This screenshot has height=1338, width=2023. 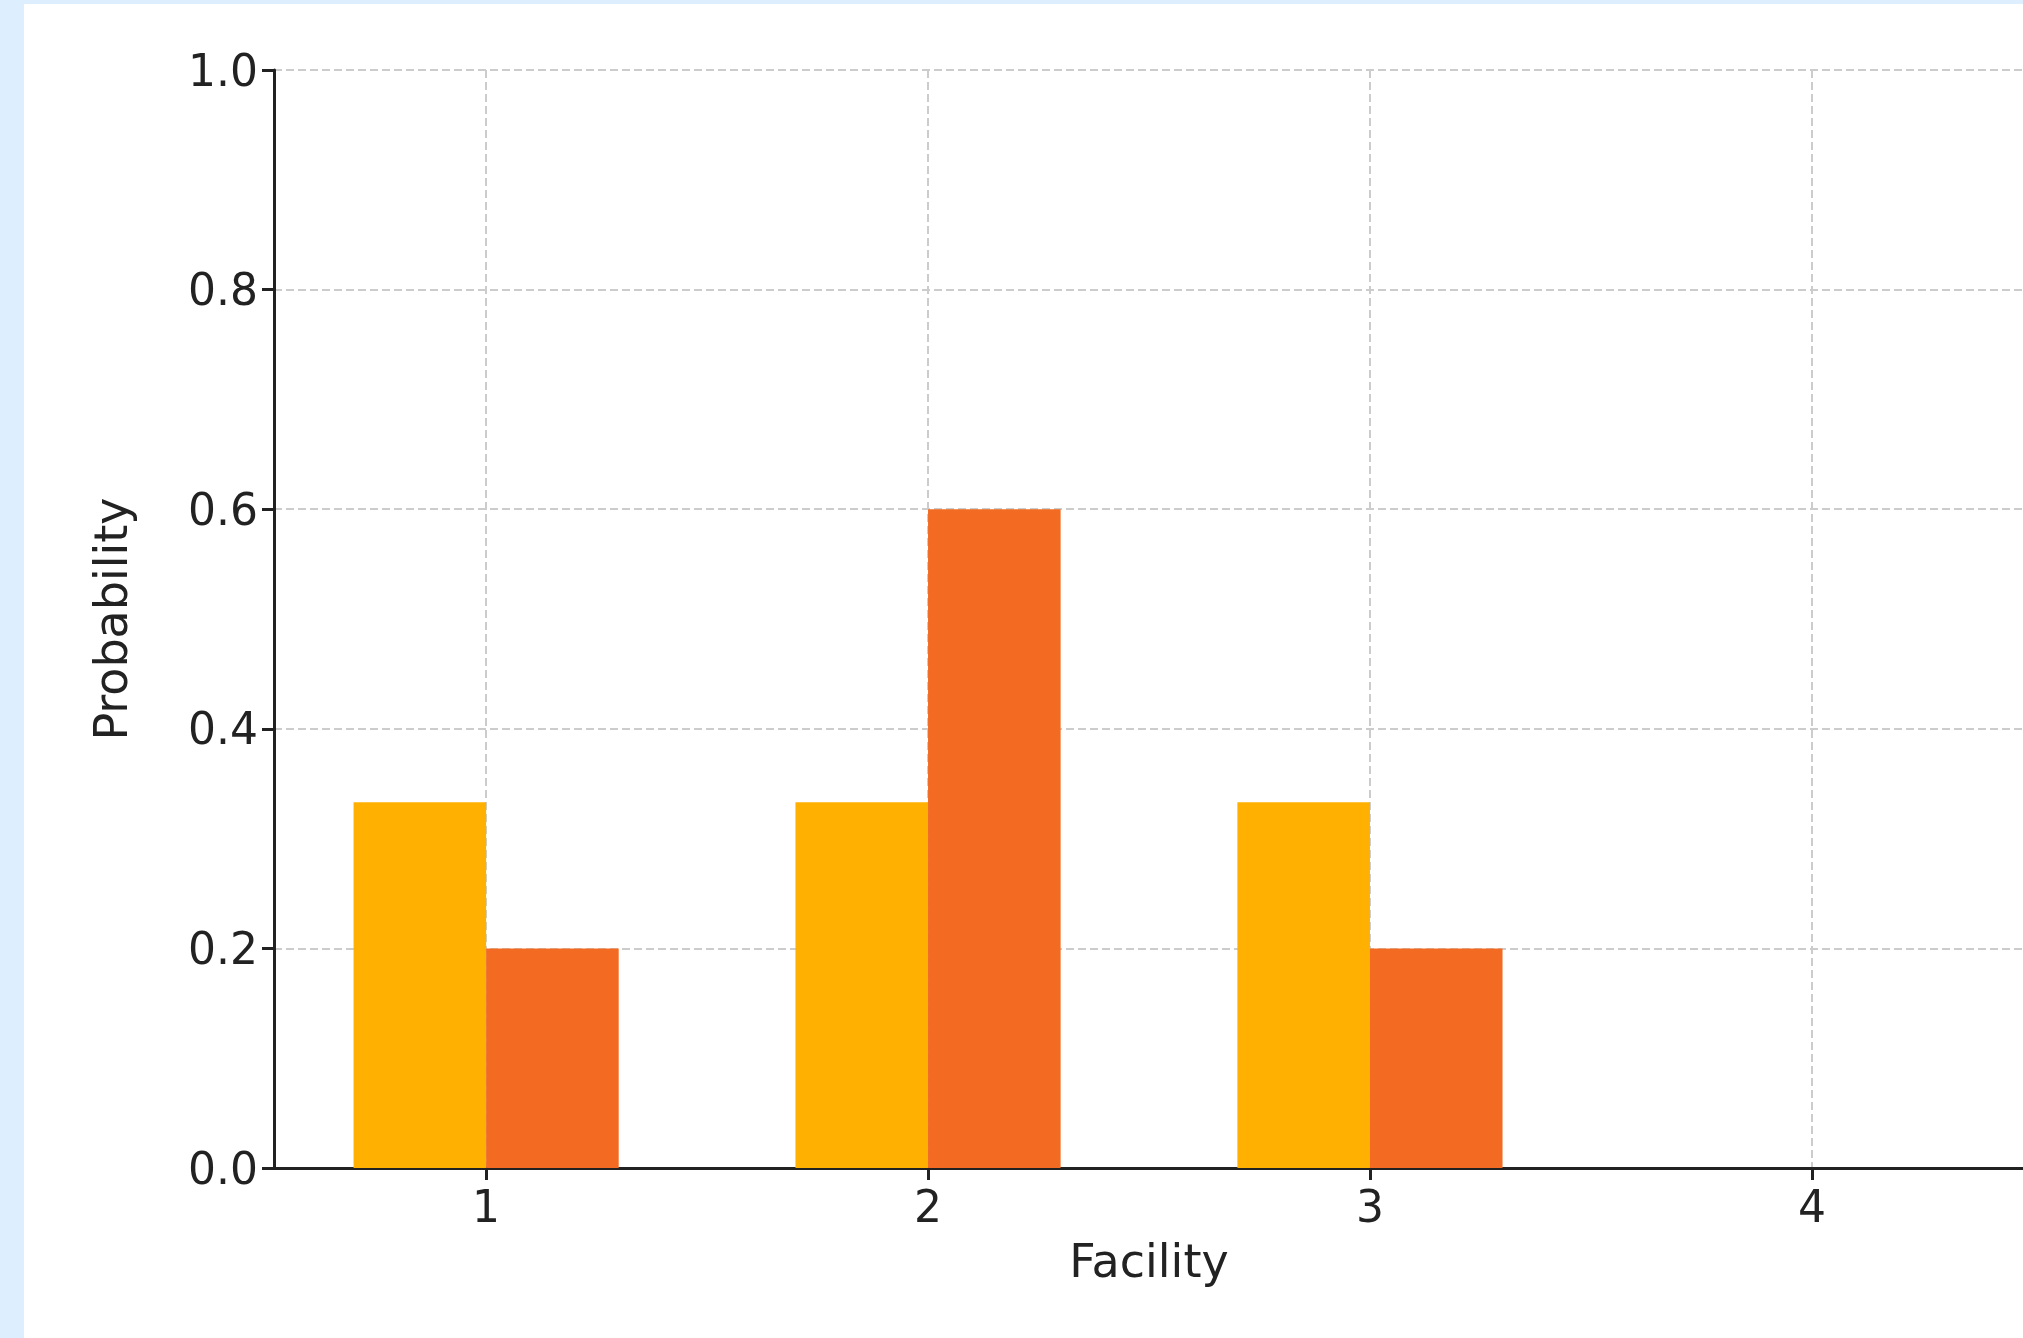 I want to click on x-tick-label: 2, so click(x=928, y=1206).